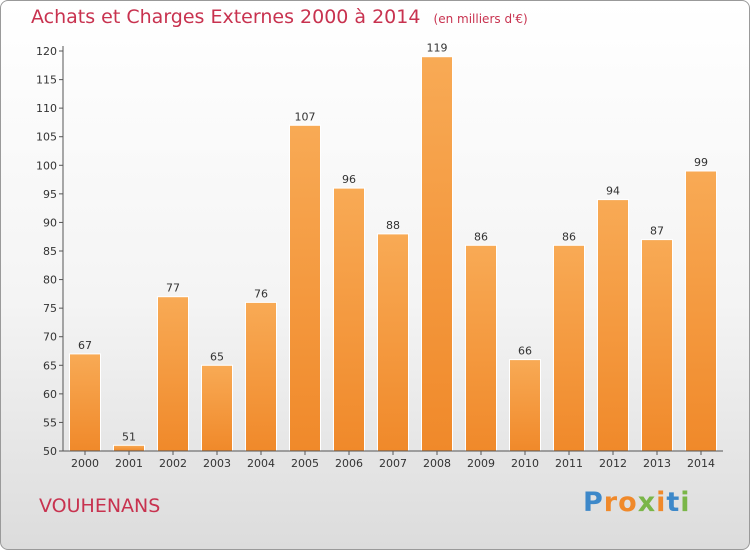  Describe the element at coordinates (628, 502) in the screenshot. I see `logo-letter: o` at that location.